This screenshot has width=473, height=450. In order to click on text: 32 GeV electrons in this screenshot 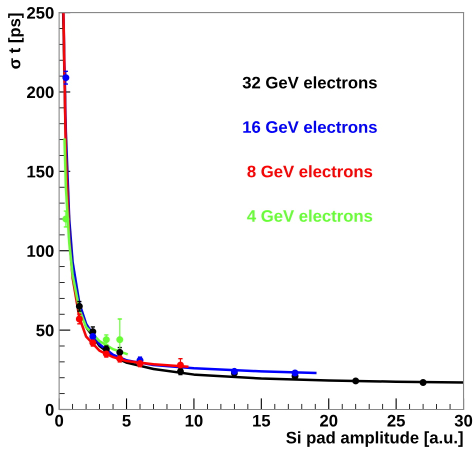, I will do `click(309, 82)`.